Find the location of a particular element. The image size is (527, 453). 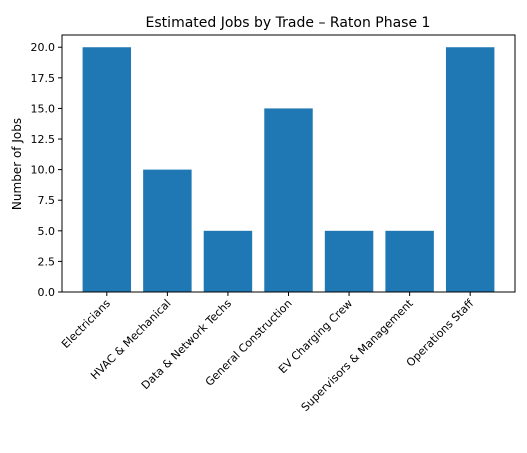

y-tick-label: 7.5 is located at coordinates (47, 200).